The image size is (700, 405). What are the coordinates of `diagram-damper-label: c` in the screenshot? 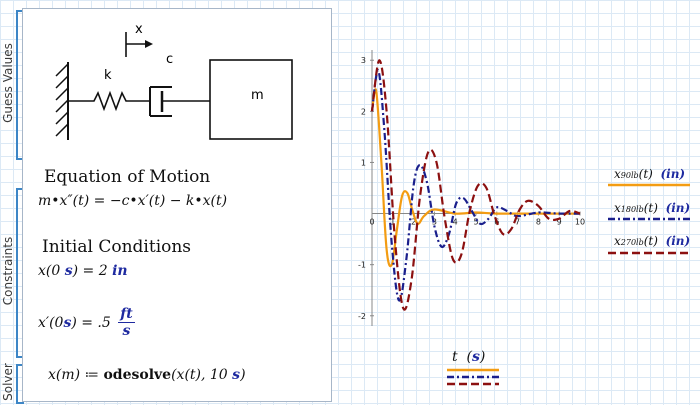 It's located at (170, 59).